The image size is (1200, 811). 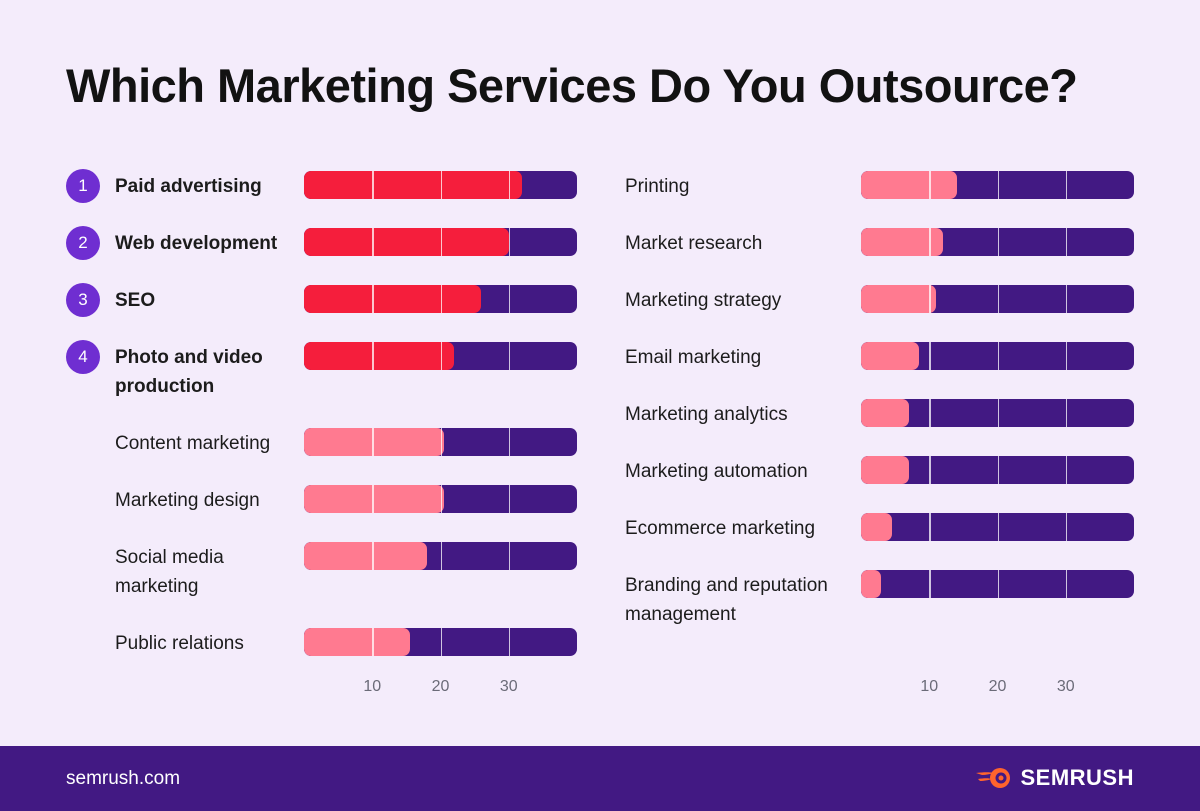 I want to click on category-label: Ecommerce marketing, so click(x=720, y=528).